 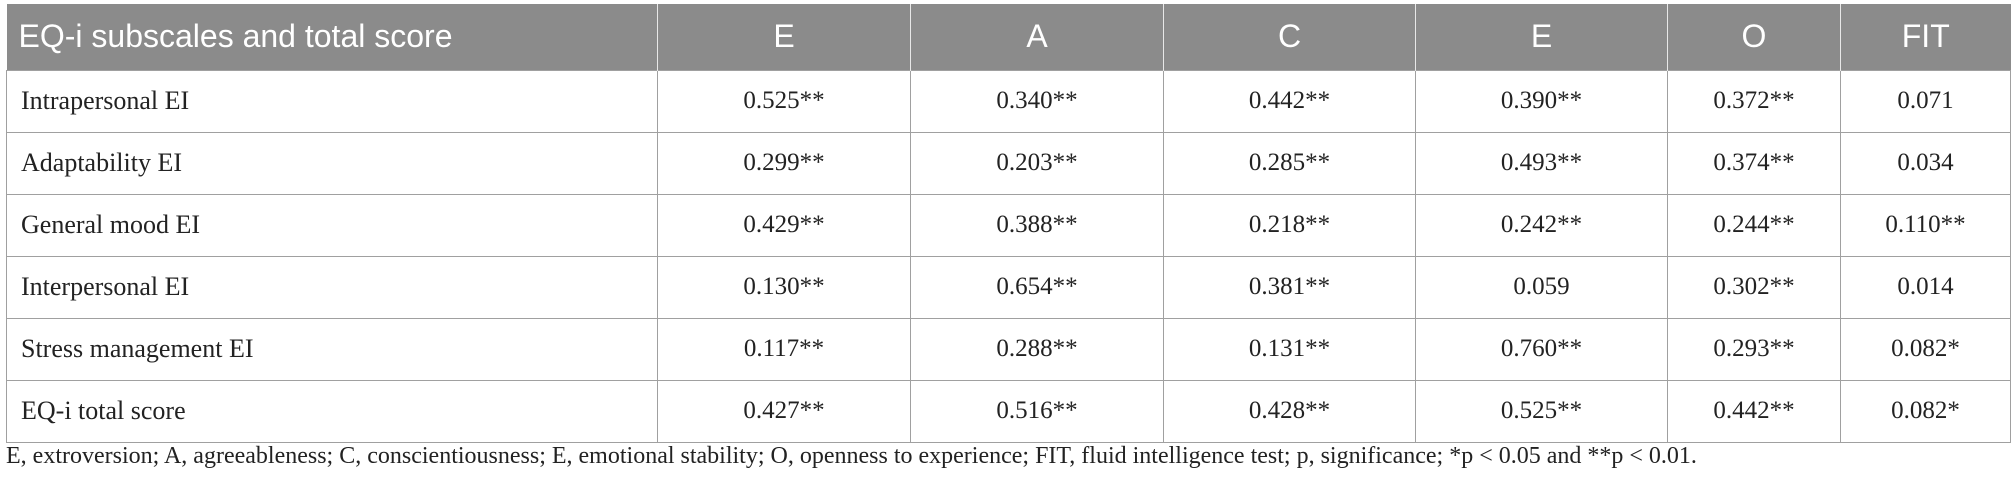 What do you see at coordinates (332, 287) in the screenshot?
I see `row-label: Interpersonal EI` at bounding box center [332, 287].